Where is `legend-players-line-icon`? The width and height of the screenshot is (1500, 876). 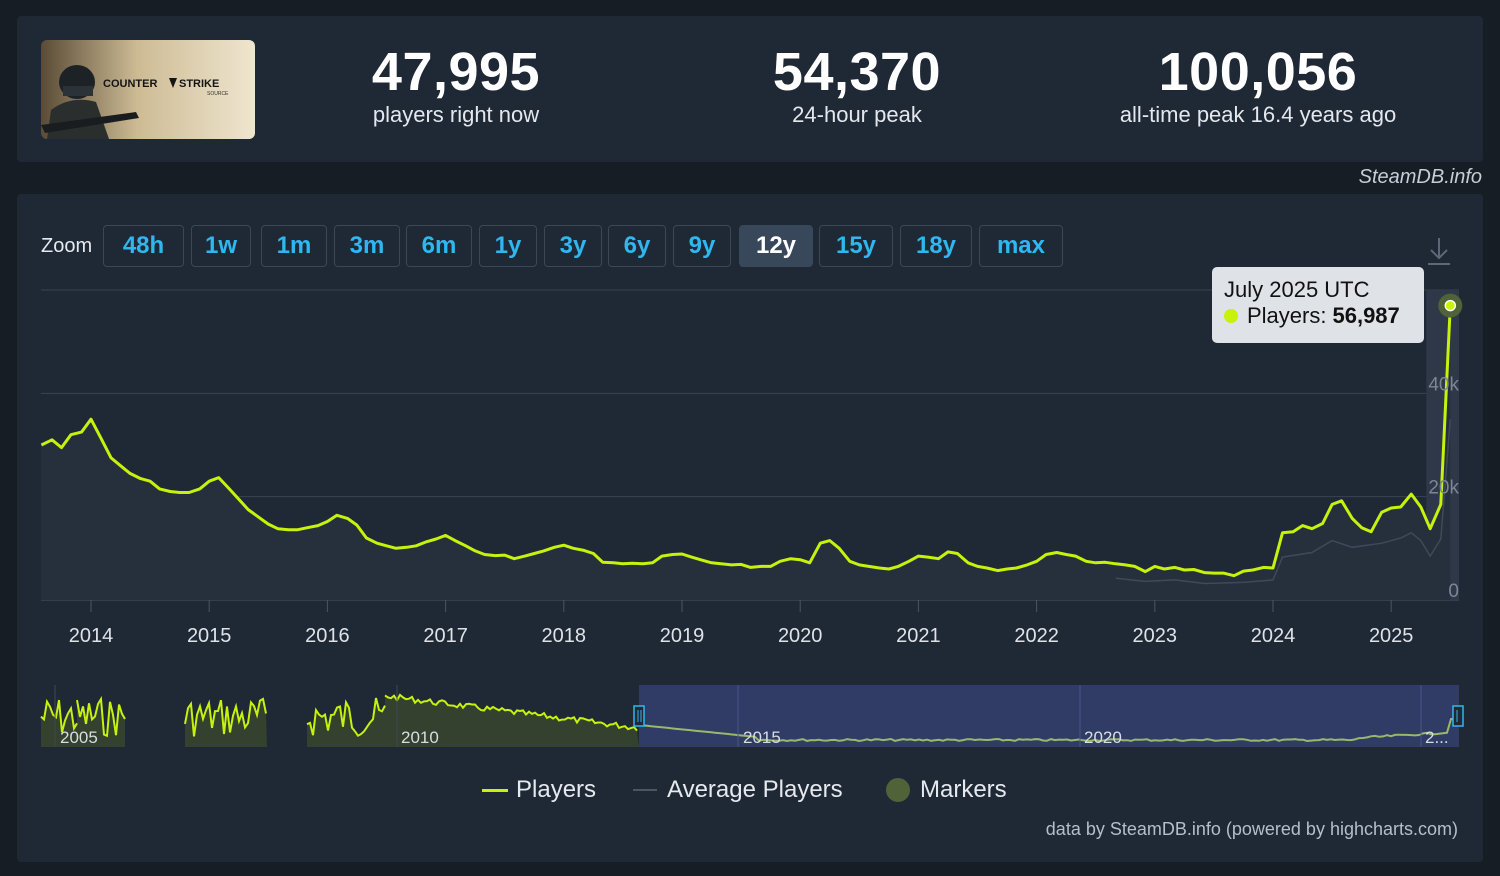
legend-players-line-icon is located at coordinates (495, 790).